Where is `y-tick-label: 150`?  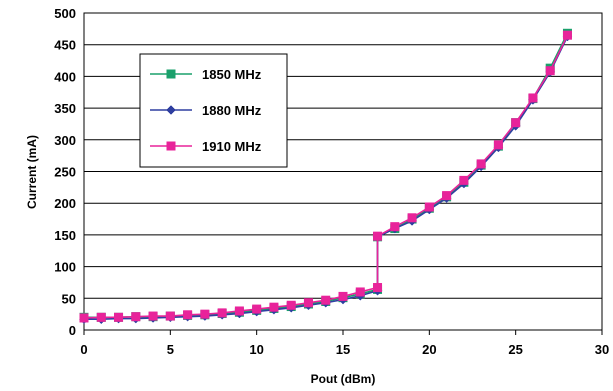 y-tick-label: 150 is located at coordinates (65, 235).